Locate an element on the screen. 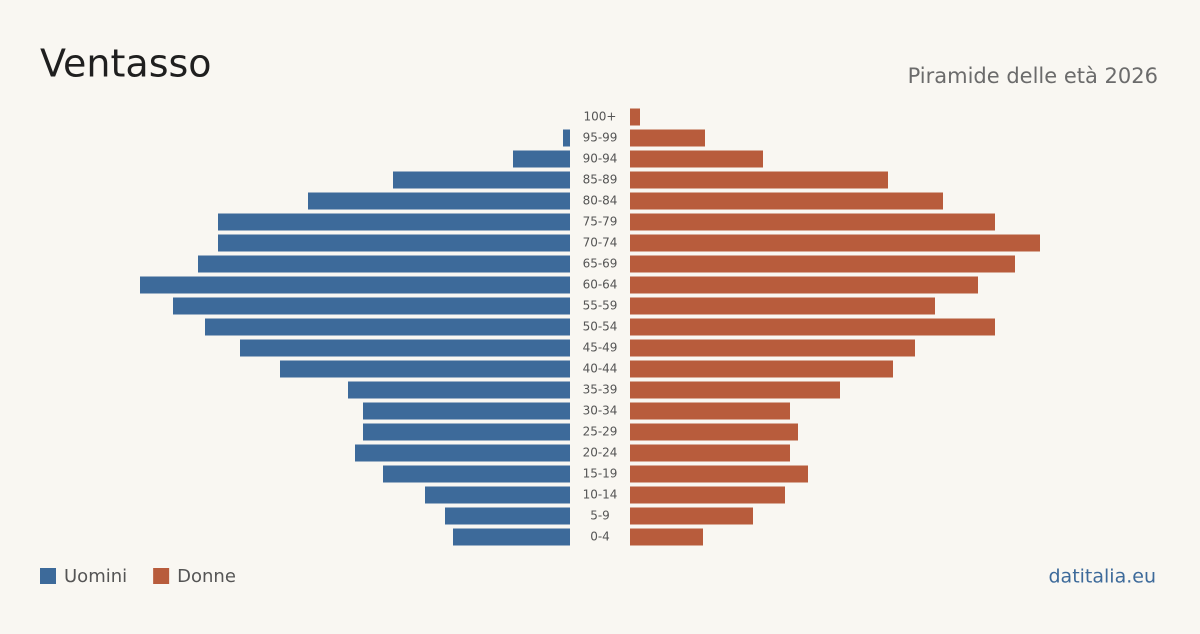 This screenshot has width=1200, height=634. age-label: 60-64 is located at coordinates (600, 285).